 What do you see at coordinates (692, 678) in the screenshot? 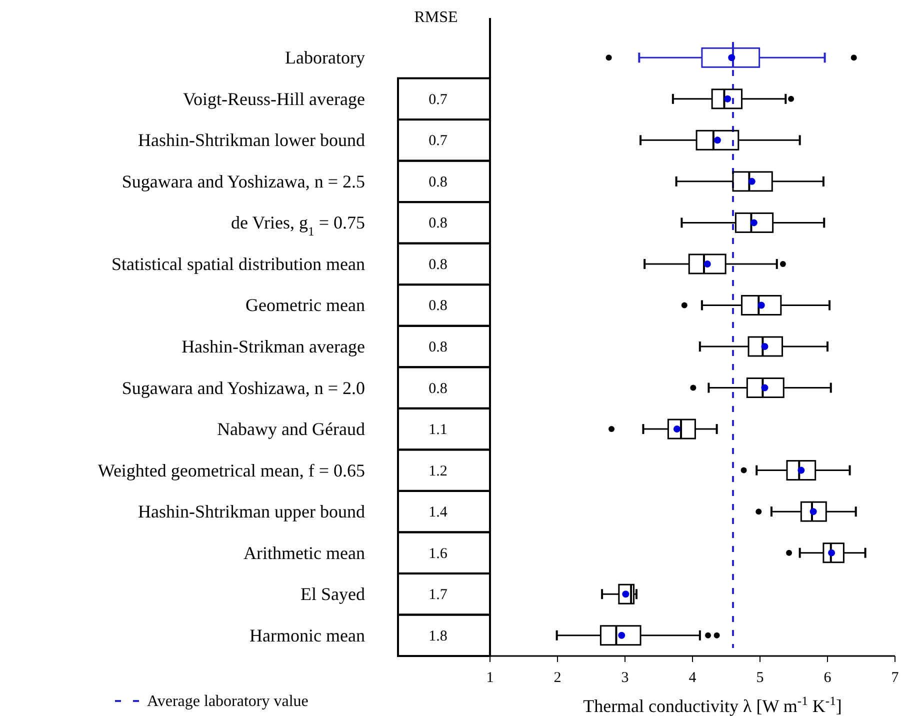
I see `x-tick-label: 4` at bounding box center [692, 678].